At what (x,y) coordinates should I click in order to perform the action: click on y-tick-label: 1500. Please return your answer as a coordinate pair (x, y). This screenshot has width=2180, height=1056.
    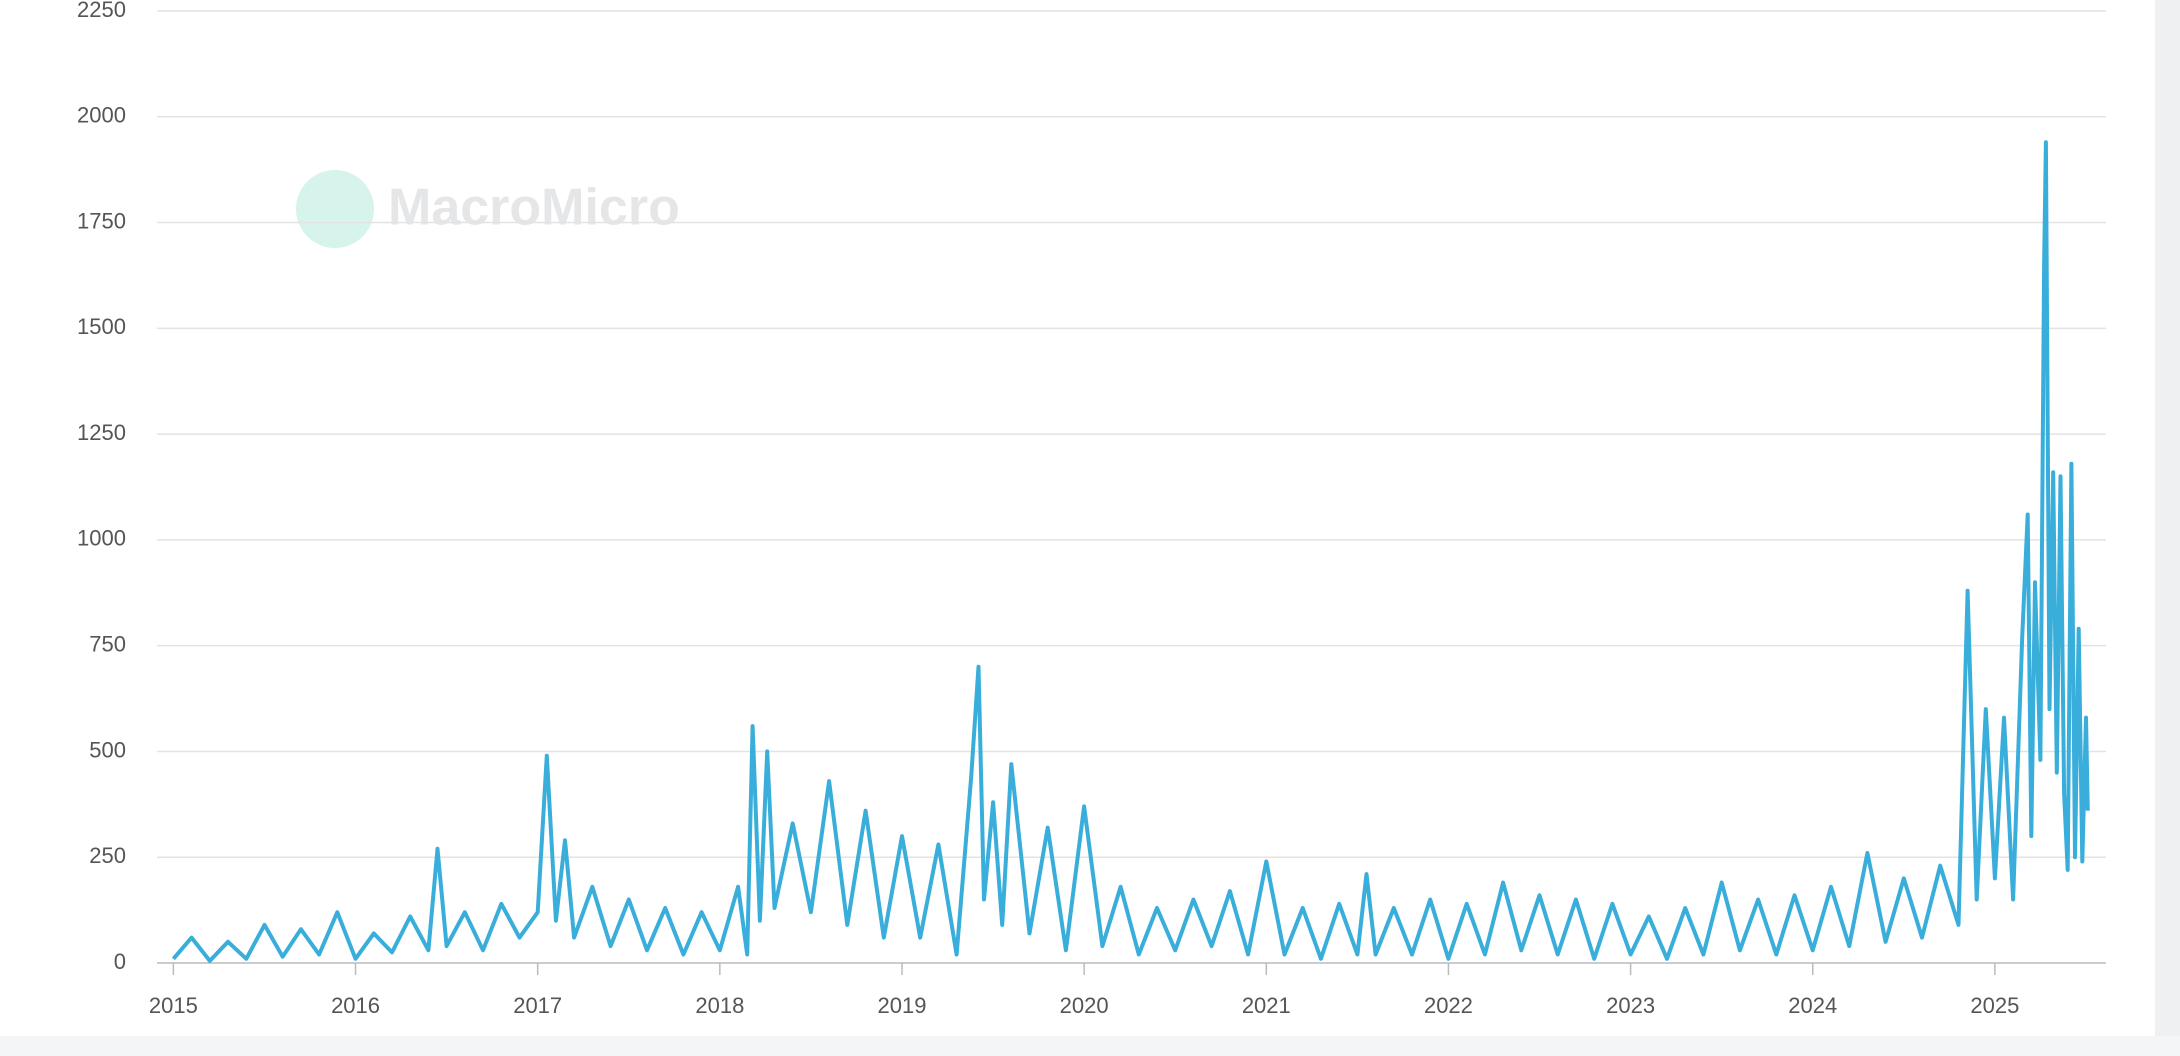
    Looking at the image, I should click on (101, 326).